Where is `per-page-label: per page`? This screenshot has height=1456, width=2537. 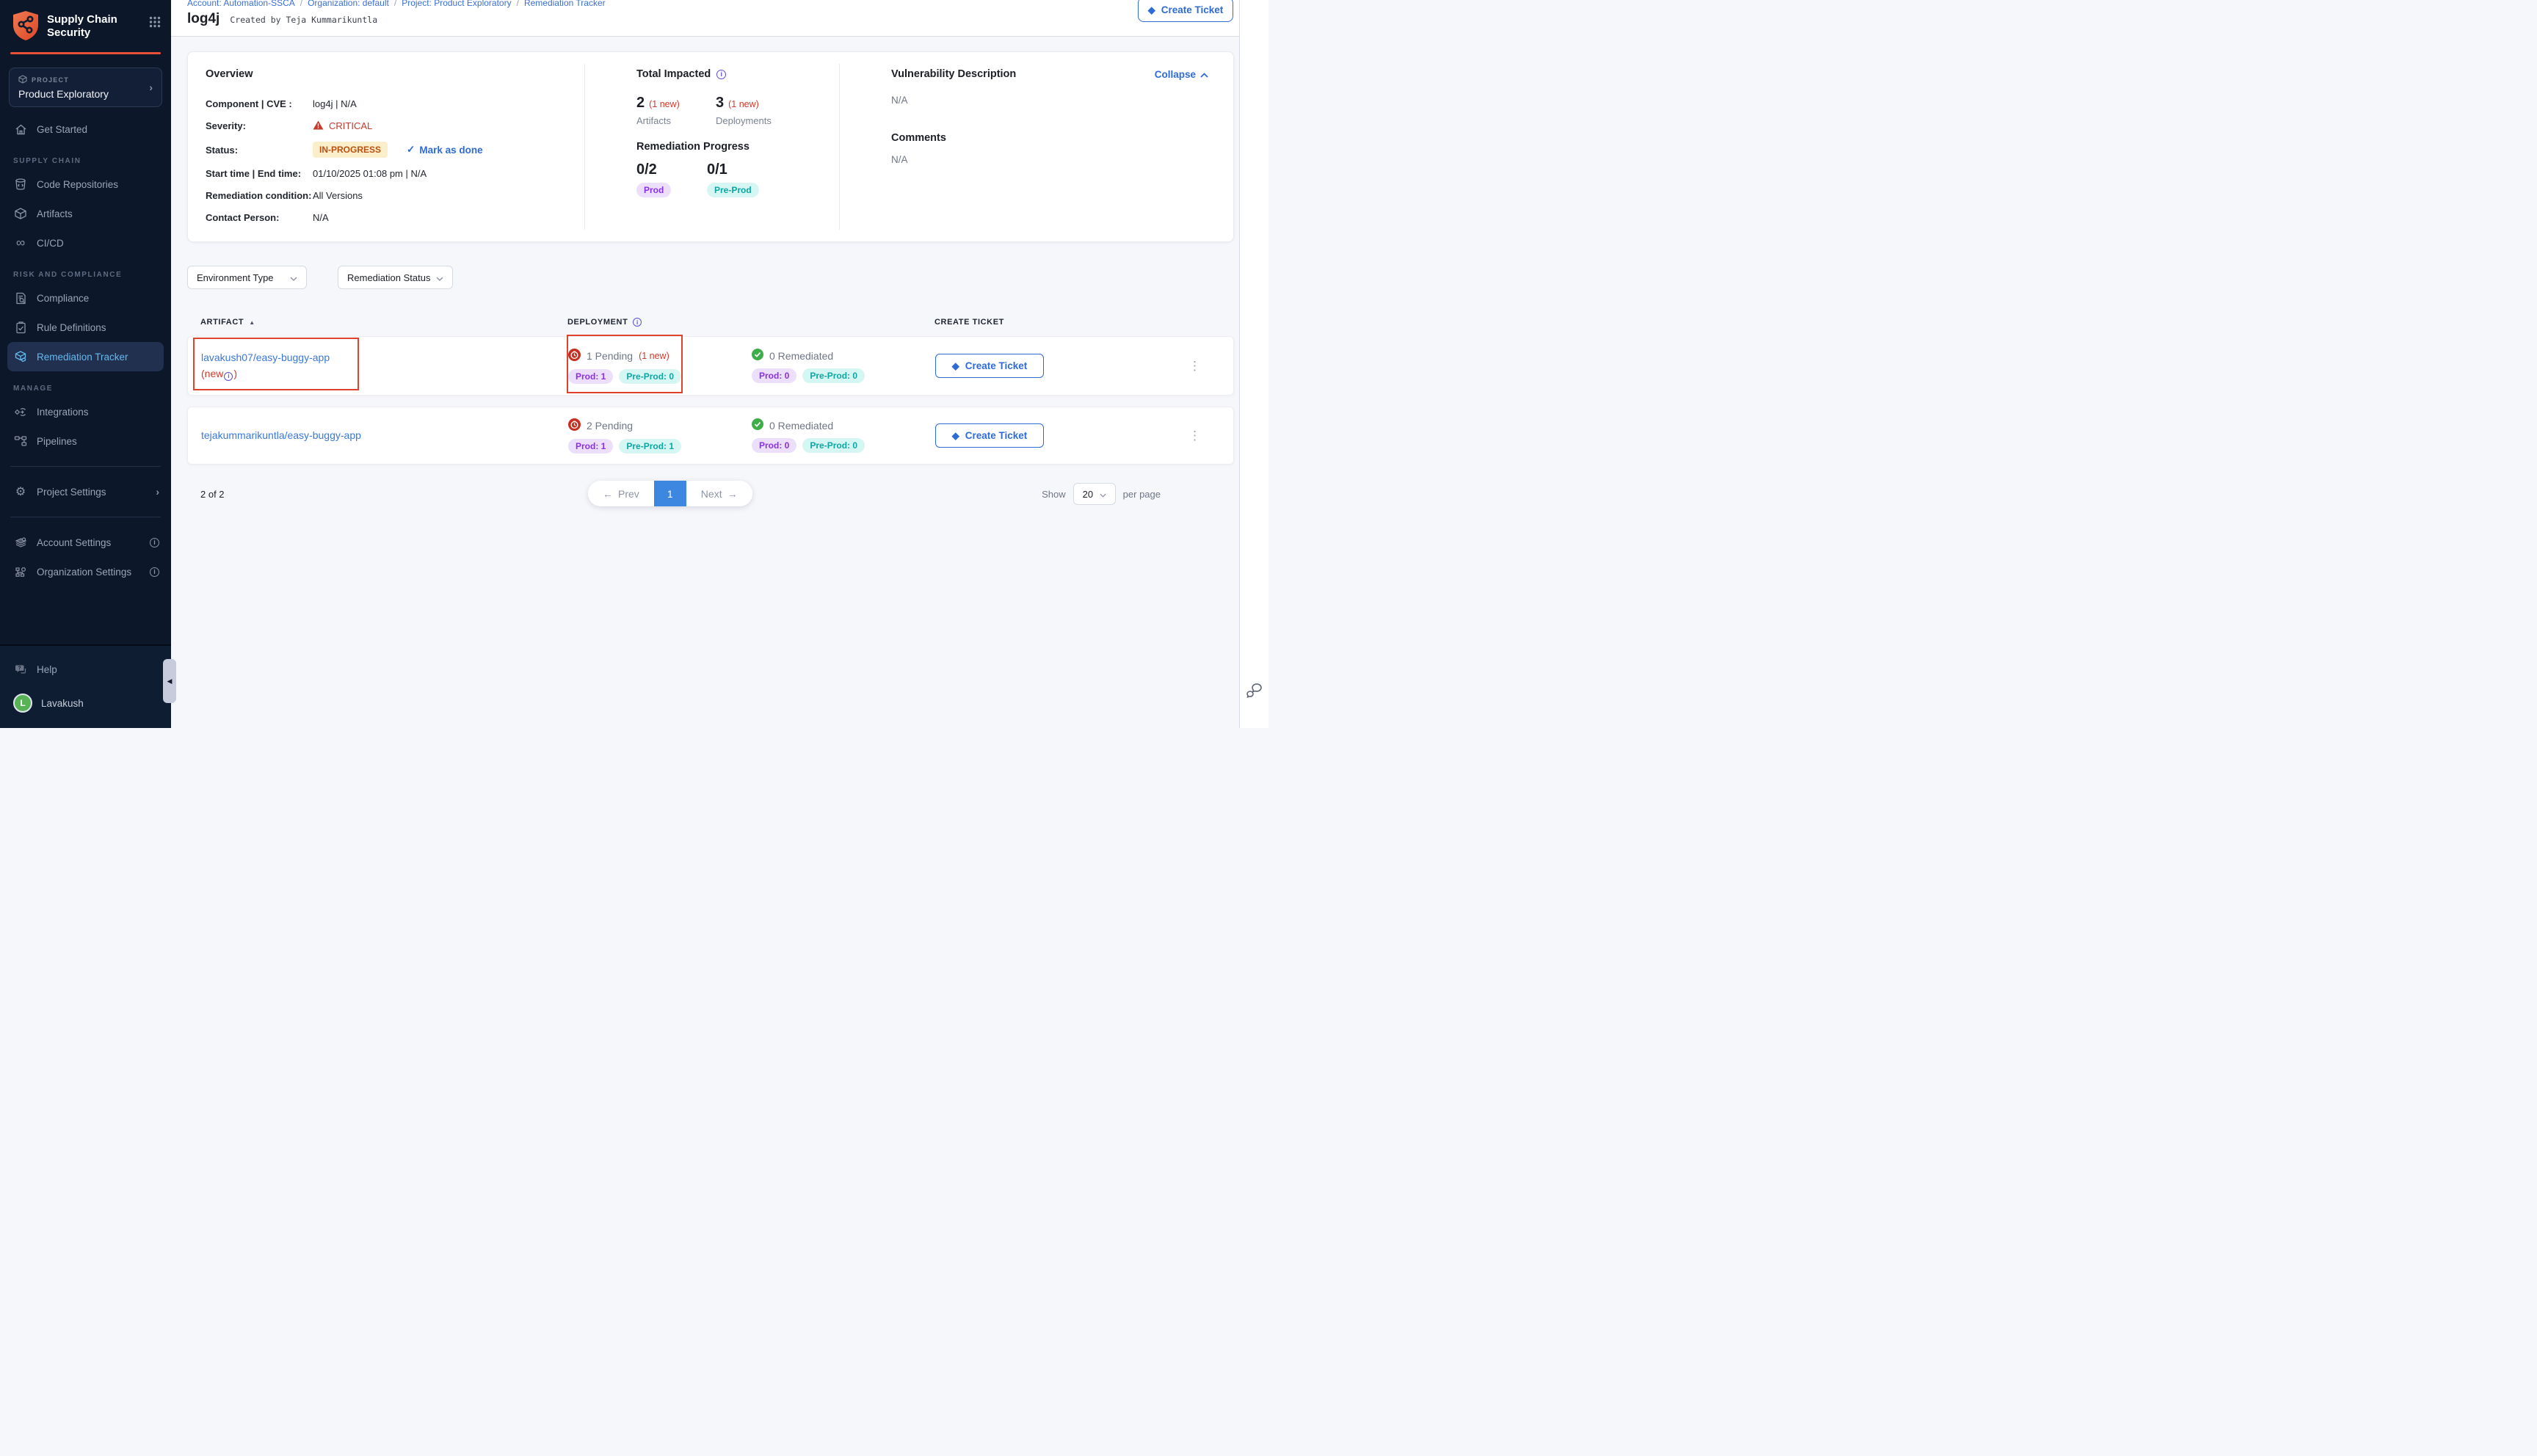 per-page-label: per page is located at coordinates (1141, 494).